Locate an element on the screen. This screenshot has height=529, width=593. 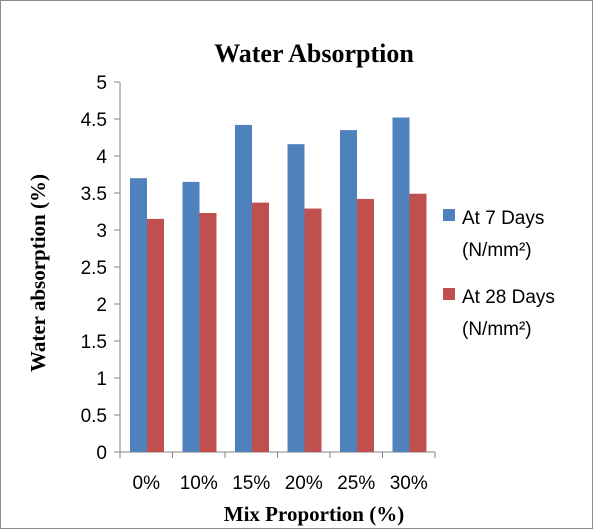
y-tick-label: 1.5 is located at coordinates (94, 342).